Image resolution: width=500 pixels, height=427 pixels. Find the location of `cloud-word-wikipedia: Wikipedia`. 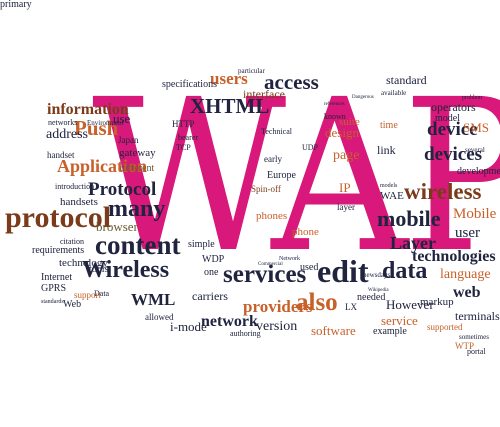

cloud-word-wikipedia: Wikipedia is located at coordinates (378, 290).